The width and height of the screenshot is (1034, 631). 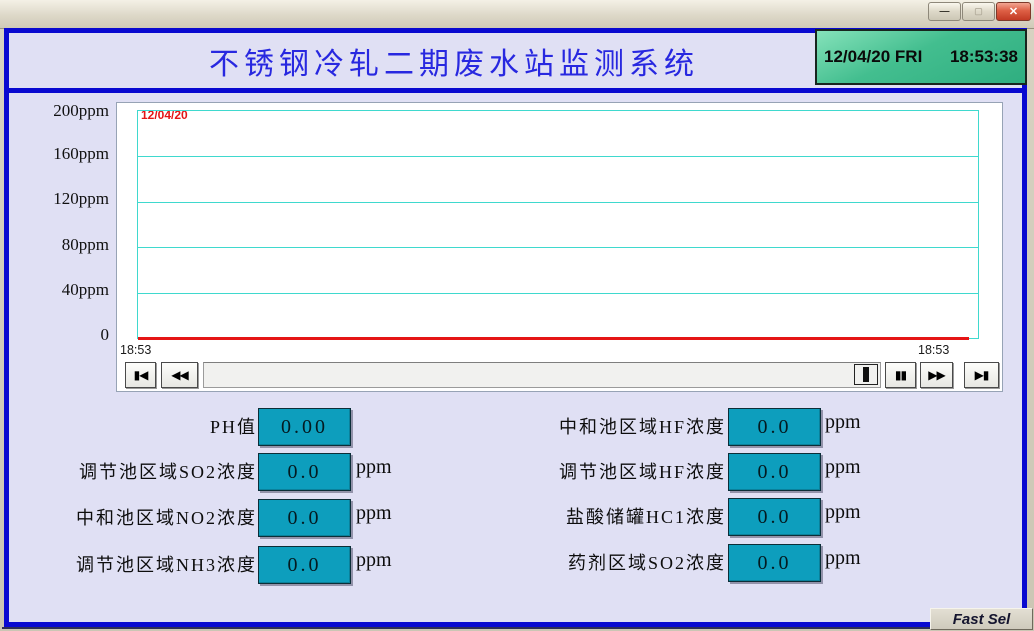 What do you see at coordinates (105, 334) in the screenshot?
I see `y-tick-0: 0` at bounding box center [105, 334].